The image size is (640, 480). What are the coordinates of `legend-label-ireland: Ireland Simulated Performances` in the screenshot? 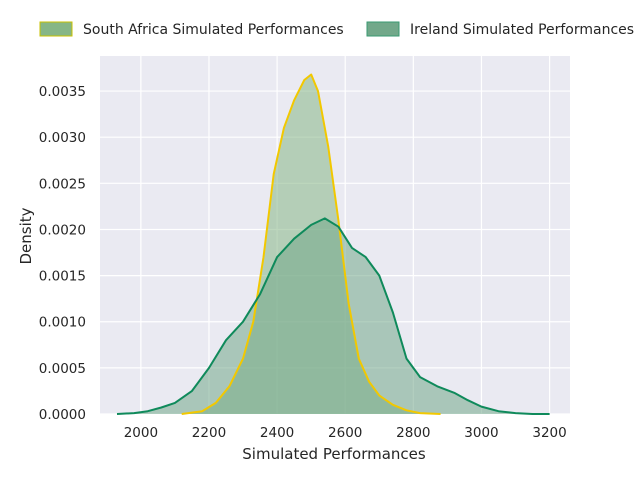 It's located at (522, 30).